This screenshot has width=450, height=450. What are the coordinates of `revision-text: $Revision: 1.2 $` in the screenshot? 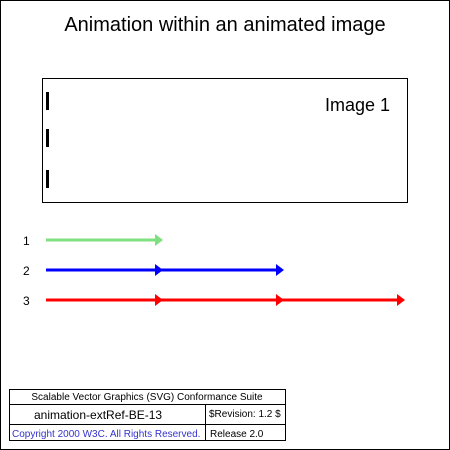 It's located at (245, 414).